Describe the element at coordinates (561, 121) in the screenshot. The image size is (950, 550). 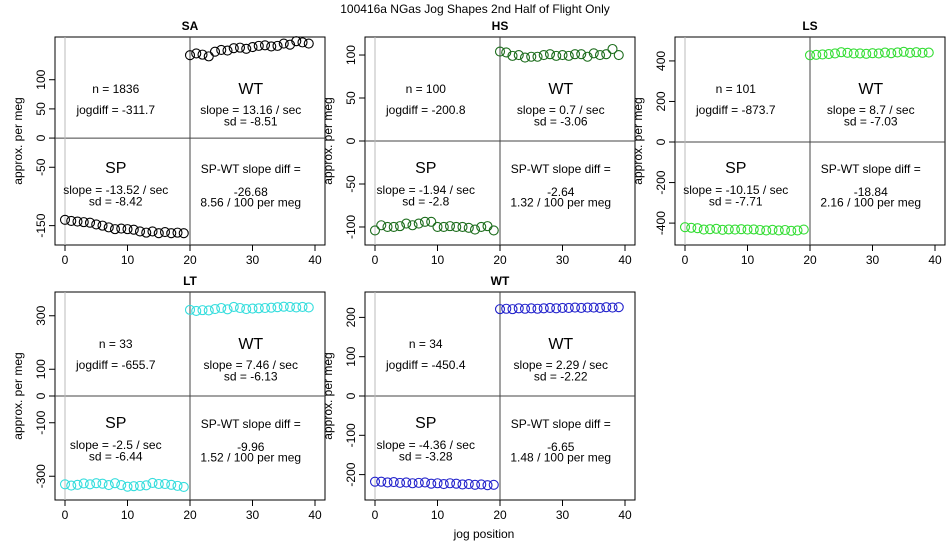
I see `wt-sd-label: sd = -3.06` at that location.